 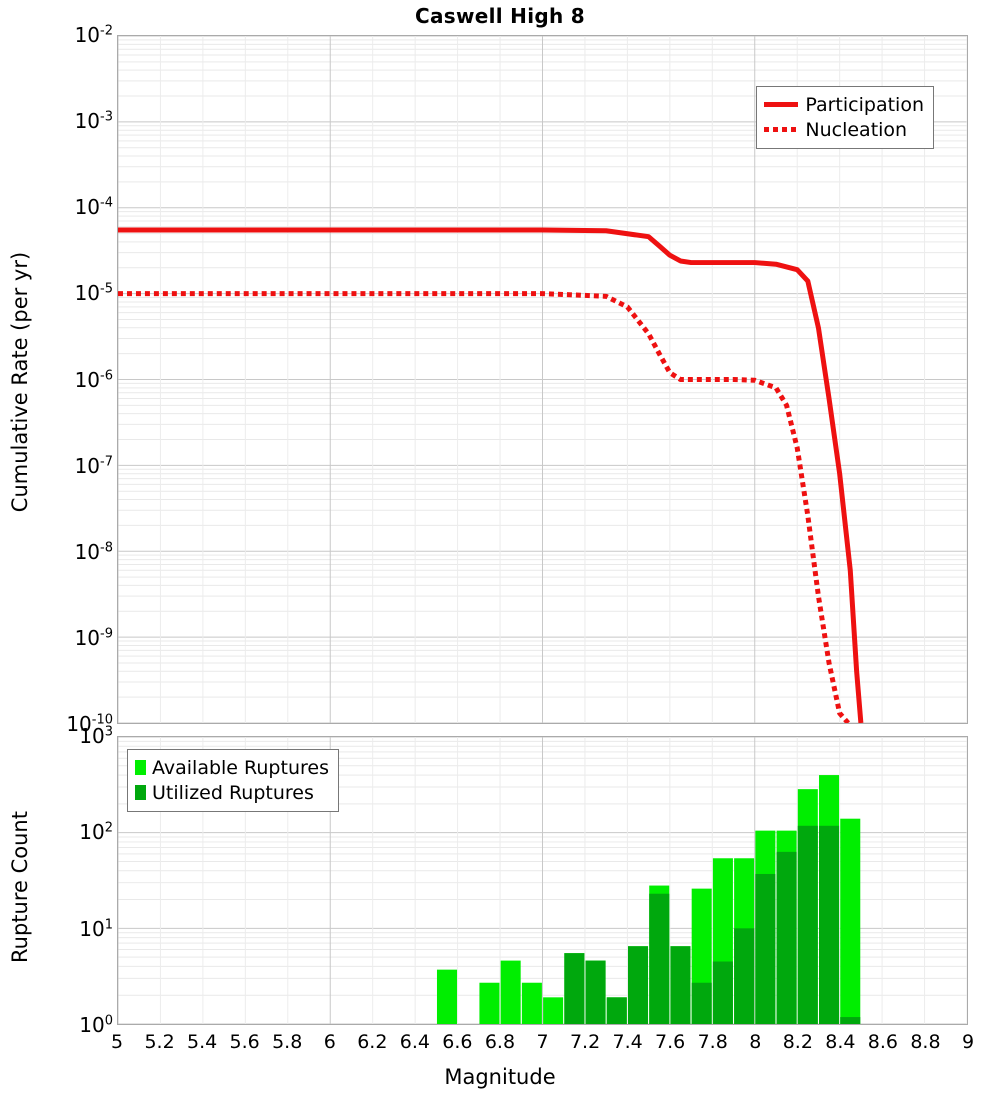 What do you see at coordinates (117, 1042) in the screenshot?
I see `x-tick-5: 5` at bounding box center [117, 1042].